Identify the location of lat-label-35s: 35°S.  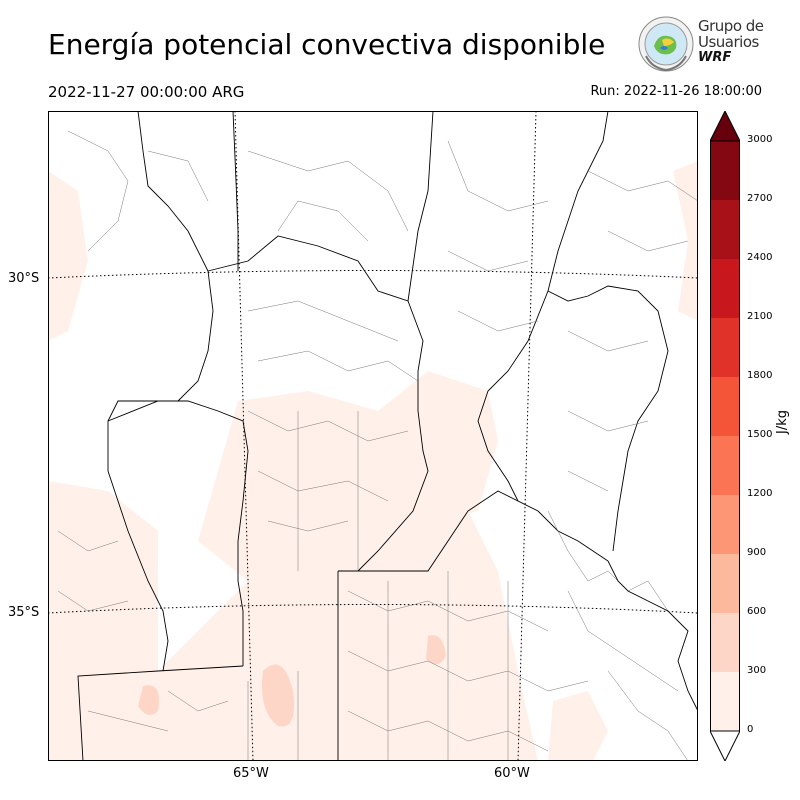
(24, 612).